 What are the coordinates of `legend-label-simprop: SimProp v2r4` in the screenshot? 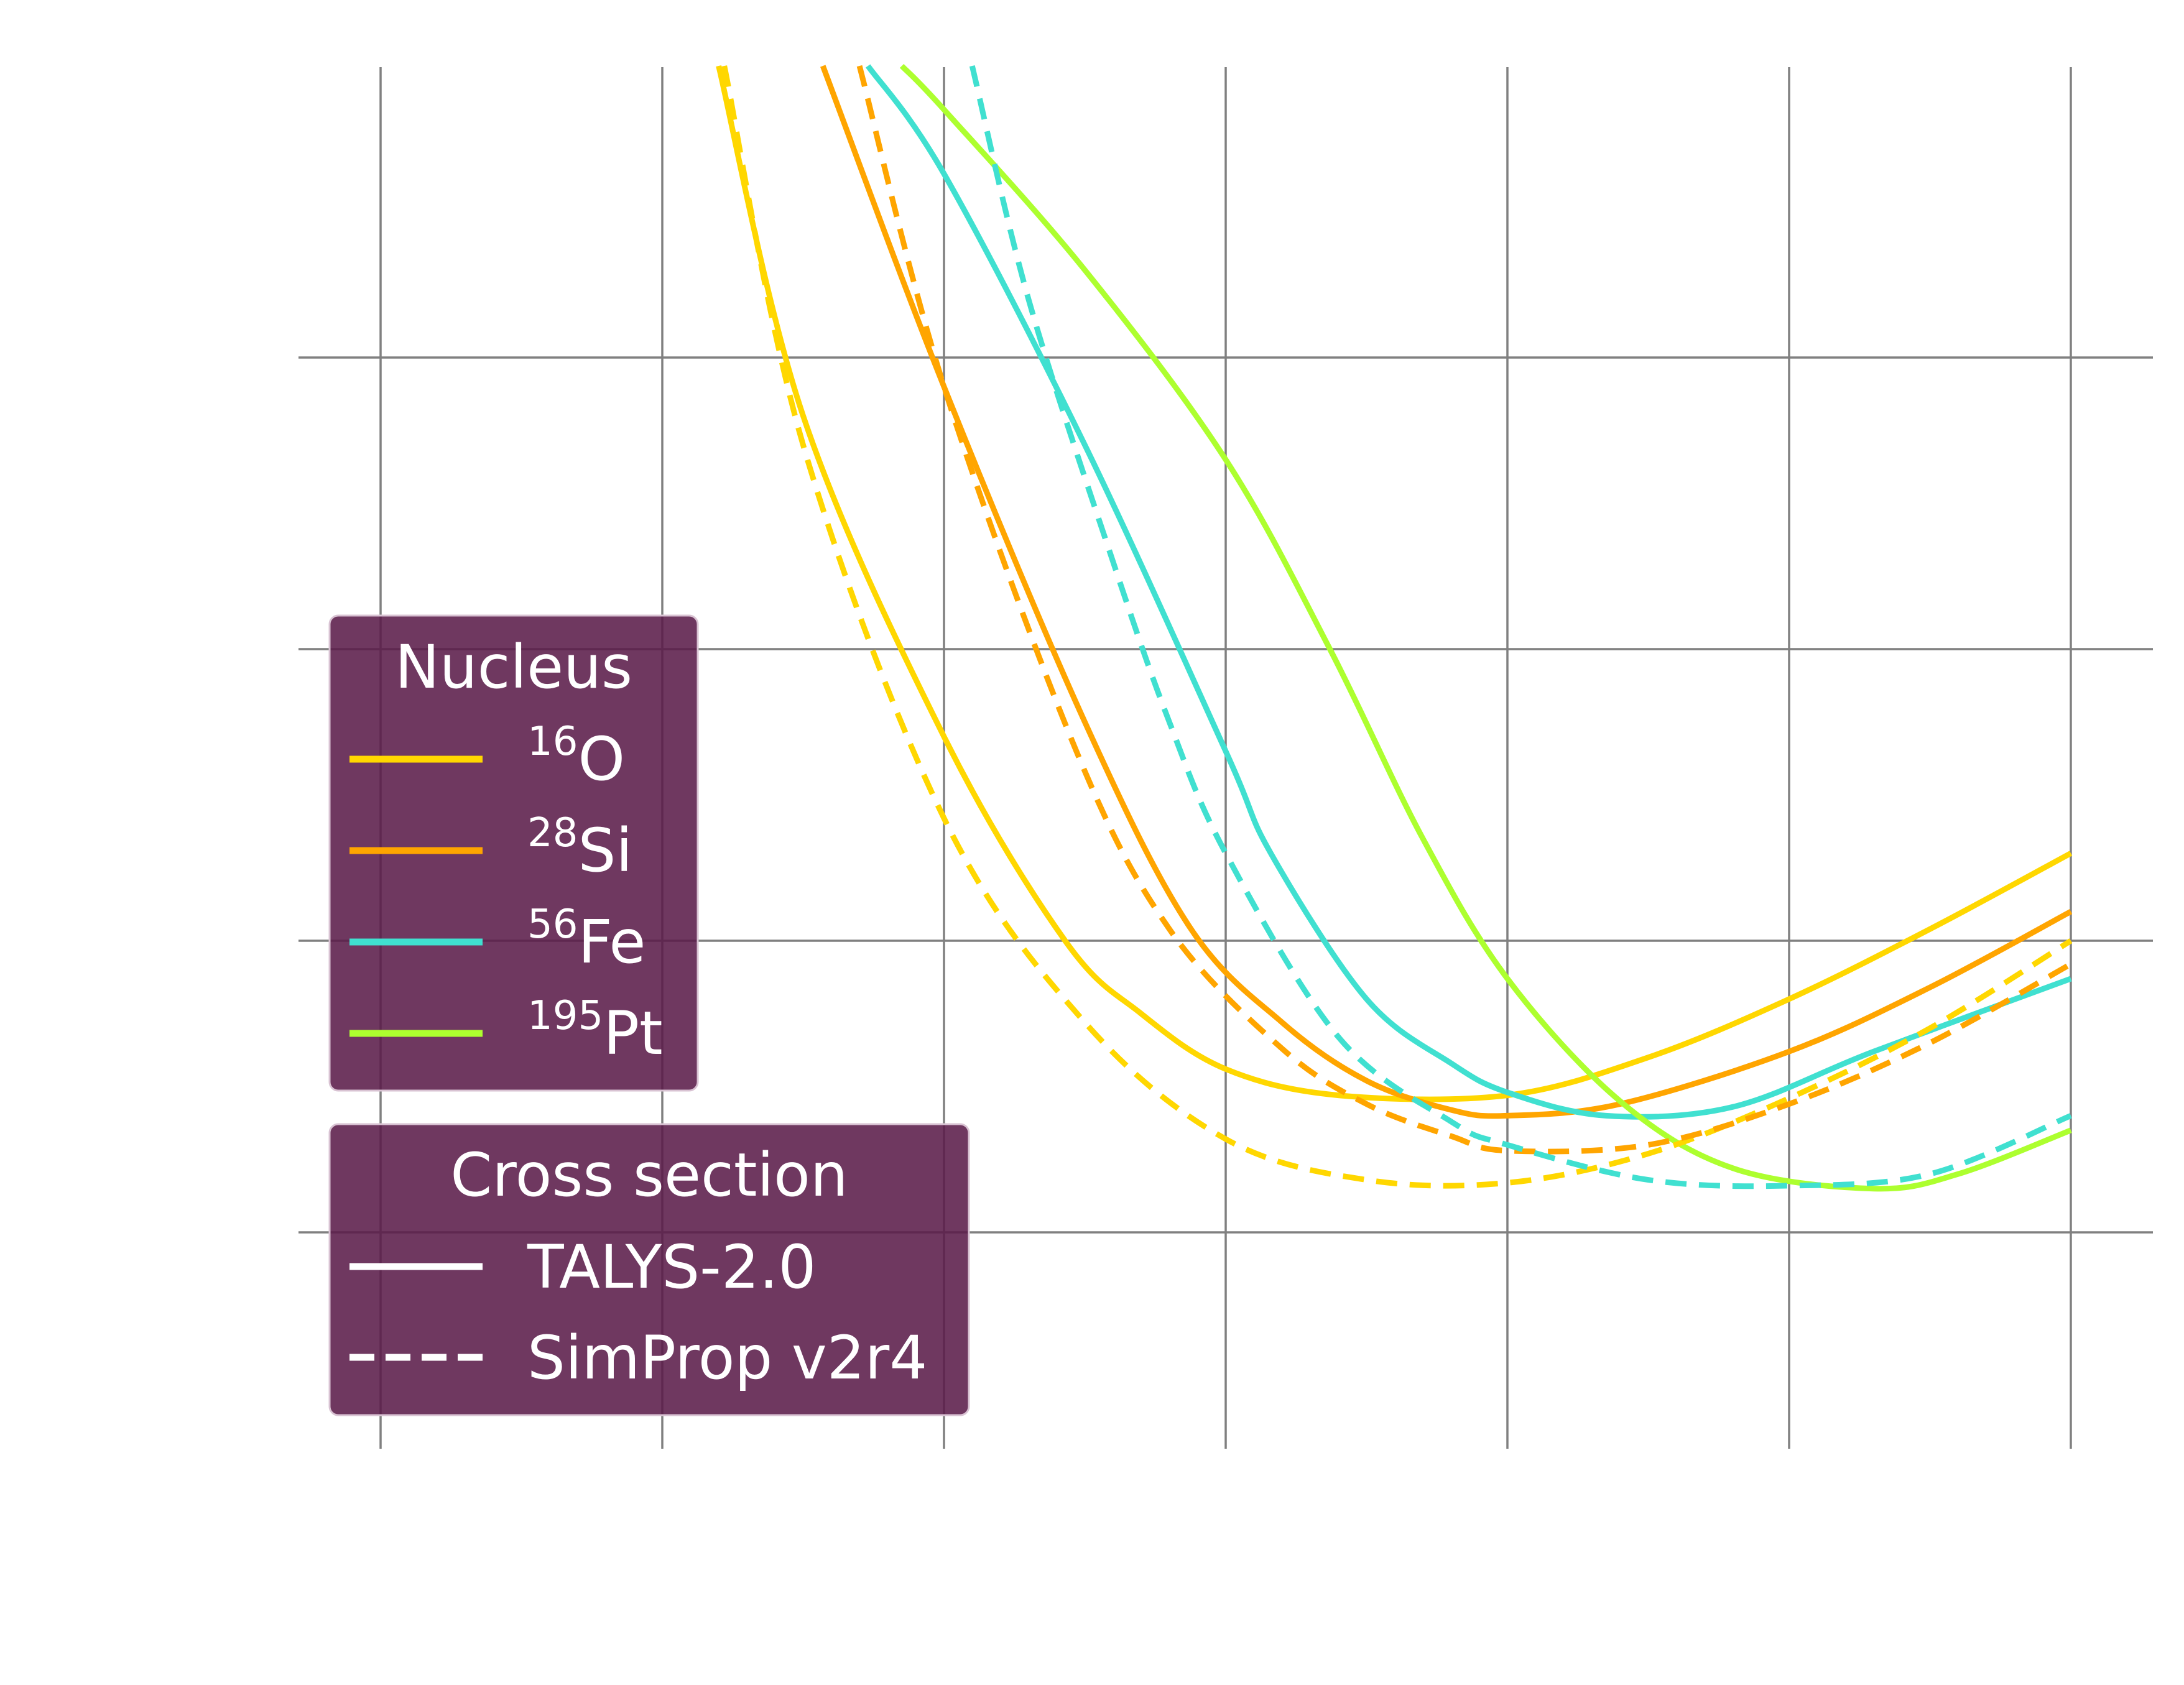 It's located at (727, 1358).